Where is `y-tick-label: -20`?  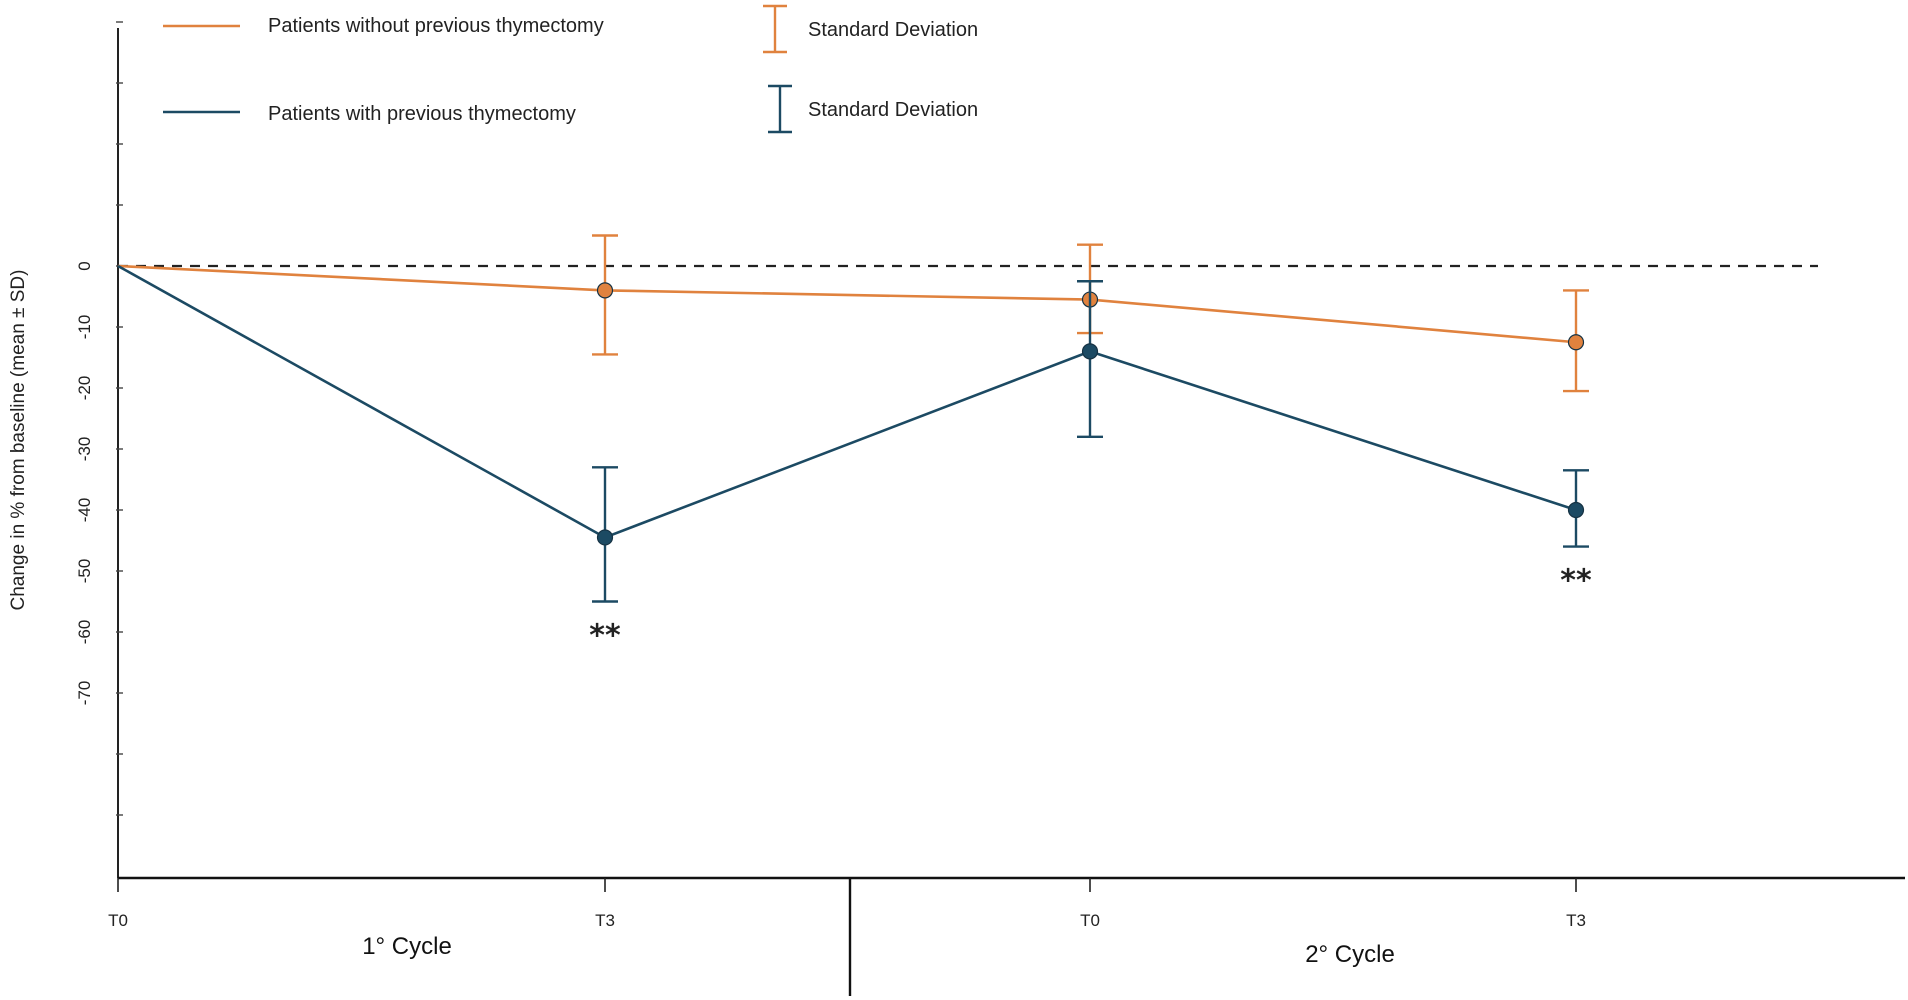
y-tick-label: -20 is located at coordinates (84, 388).